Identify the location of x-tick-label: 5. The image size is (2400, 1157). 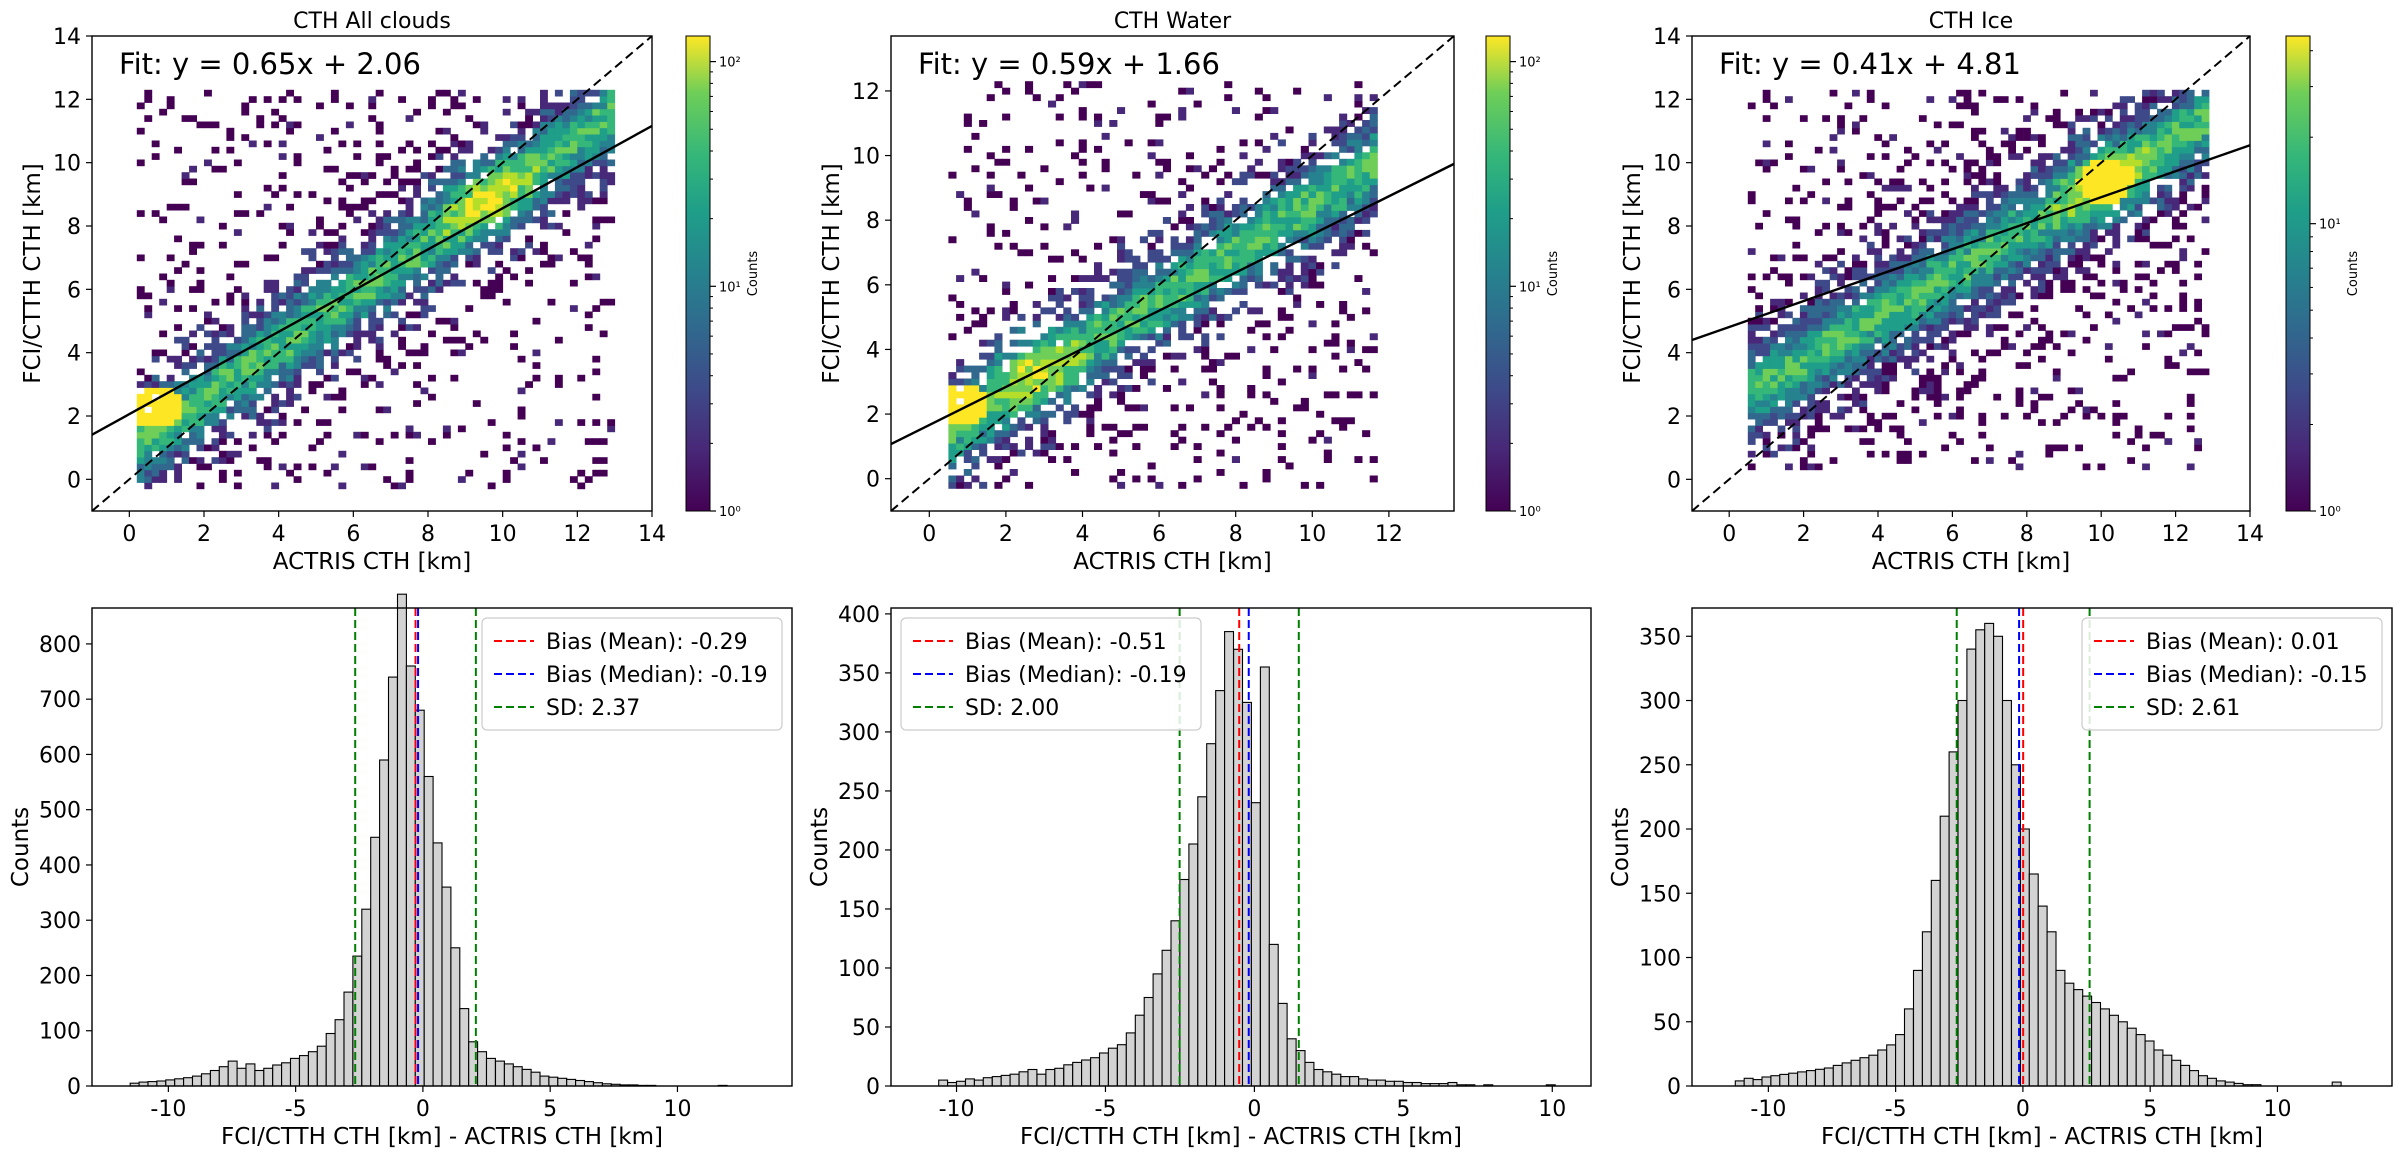
(1403, 1109).